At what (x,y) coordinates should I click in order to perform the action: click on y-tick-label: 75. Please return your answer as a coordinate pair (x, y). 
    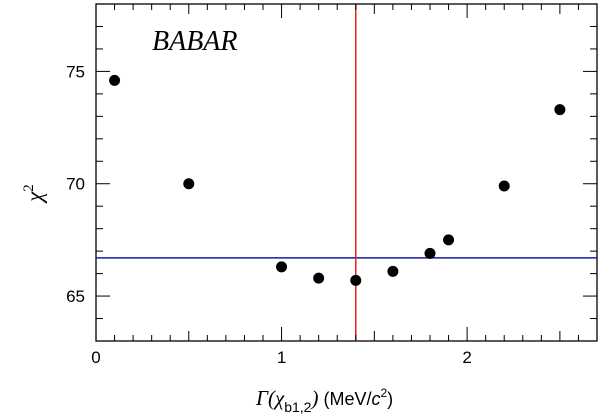
    Looking at the image, I should click on (75, 71).